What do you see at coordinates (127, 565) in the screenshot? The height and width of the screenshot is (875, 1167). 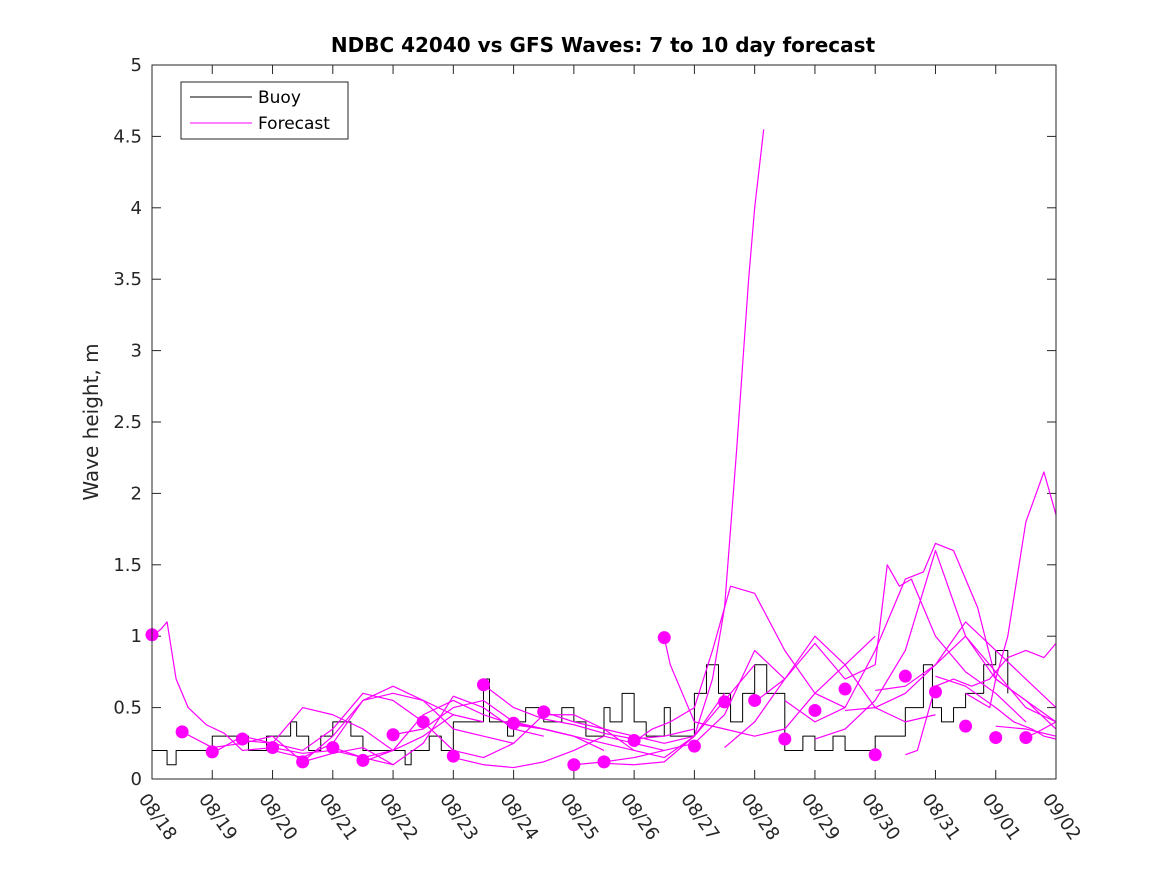 I see `y-tick-label: 1.5` at bounding box center [127, 565].